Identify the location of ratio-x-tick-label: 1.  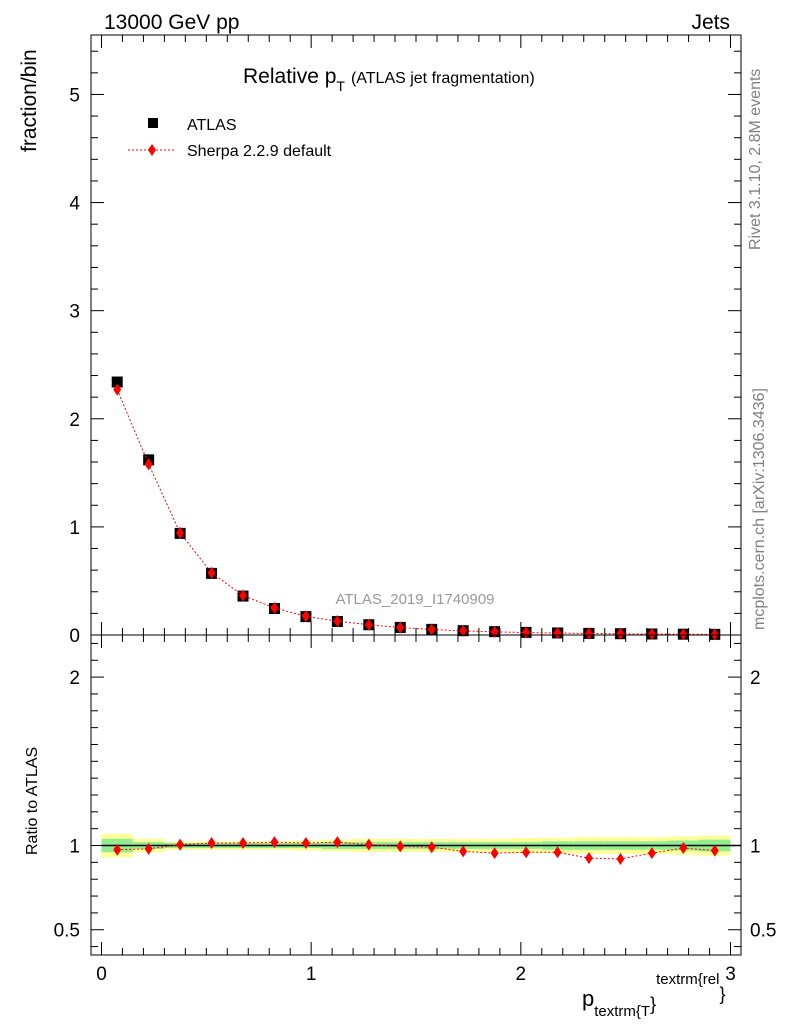
(311, 974).